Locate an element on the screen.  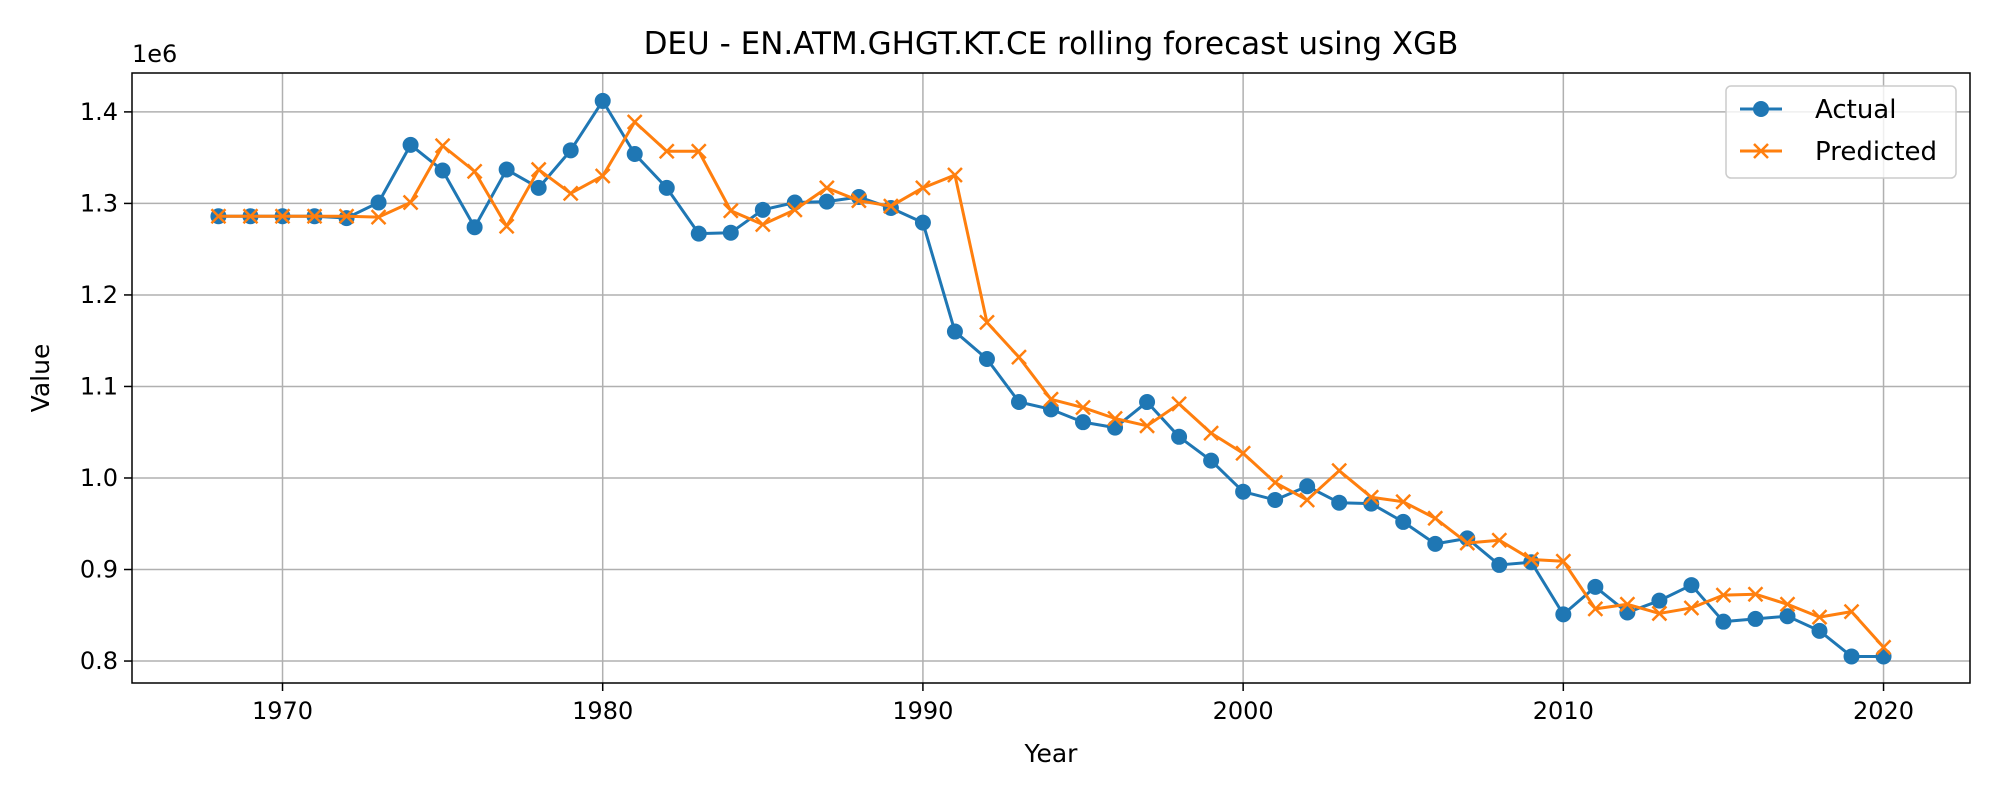
x-axis-label: Year is located at coordinates (1051, 753).